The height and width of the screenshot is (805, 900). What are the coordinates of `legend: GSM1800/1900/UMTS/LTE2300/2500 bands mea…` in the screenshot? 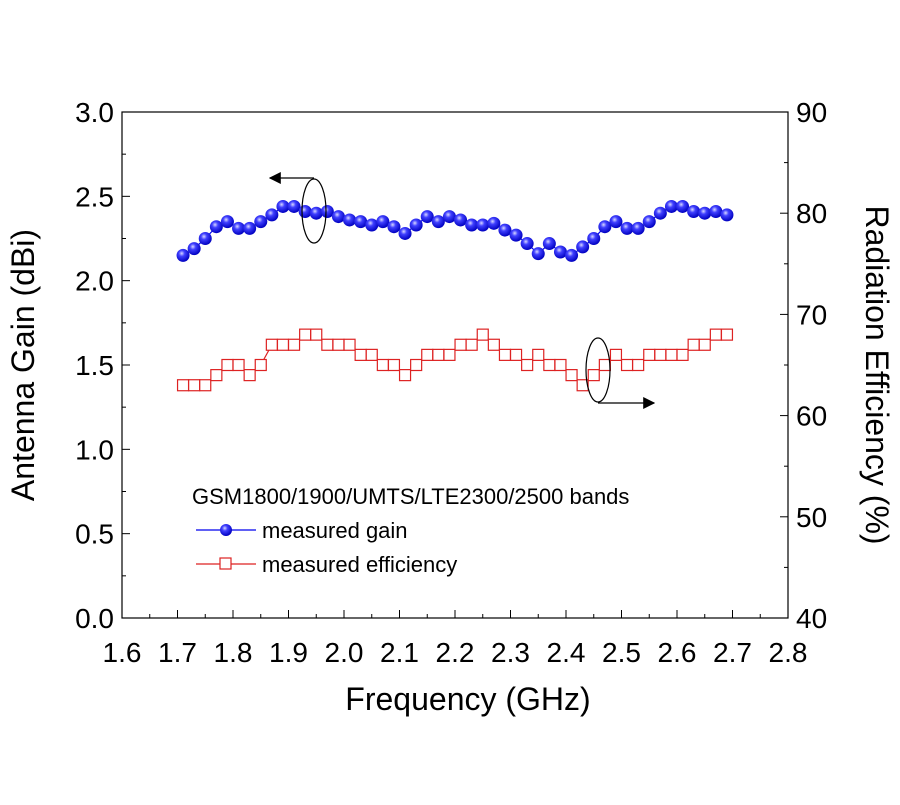 It's located at (410, 530).